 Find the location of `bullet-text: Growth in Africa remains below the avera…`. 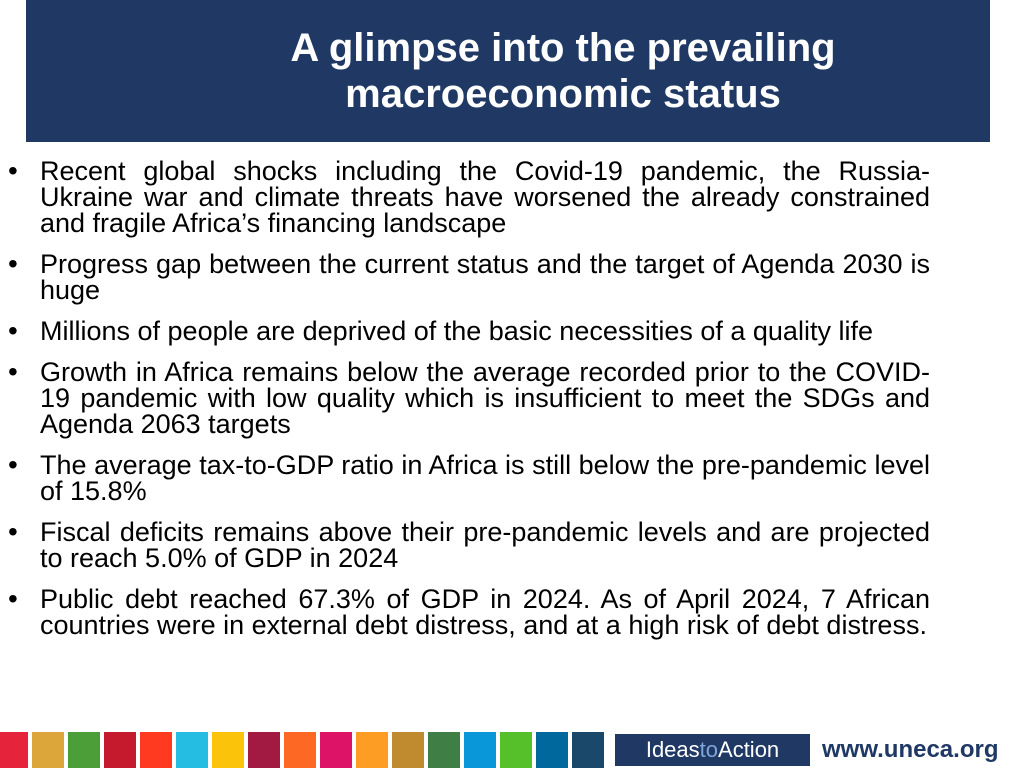

bullet-text: Growth in Africa remains below the avera… is located at coordinates (485, 398).